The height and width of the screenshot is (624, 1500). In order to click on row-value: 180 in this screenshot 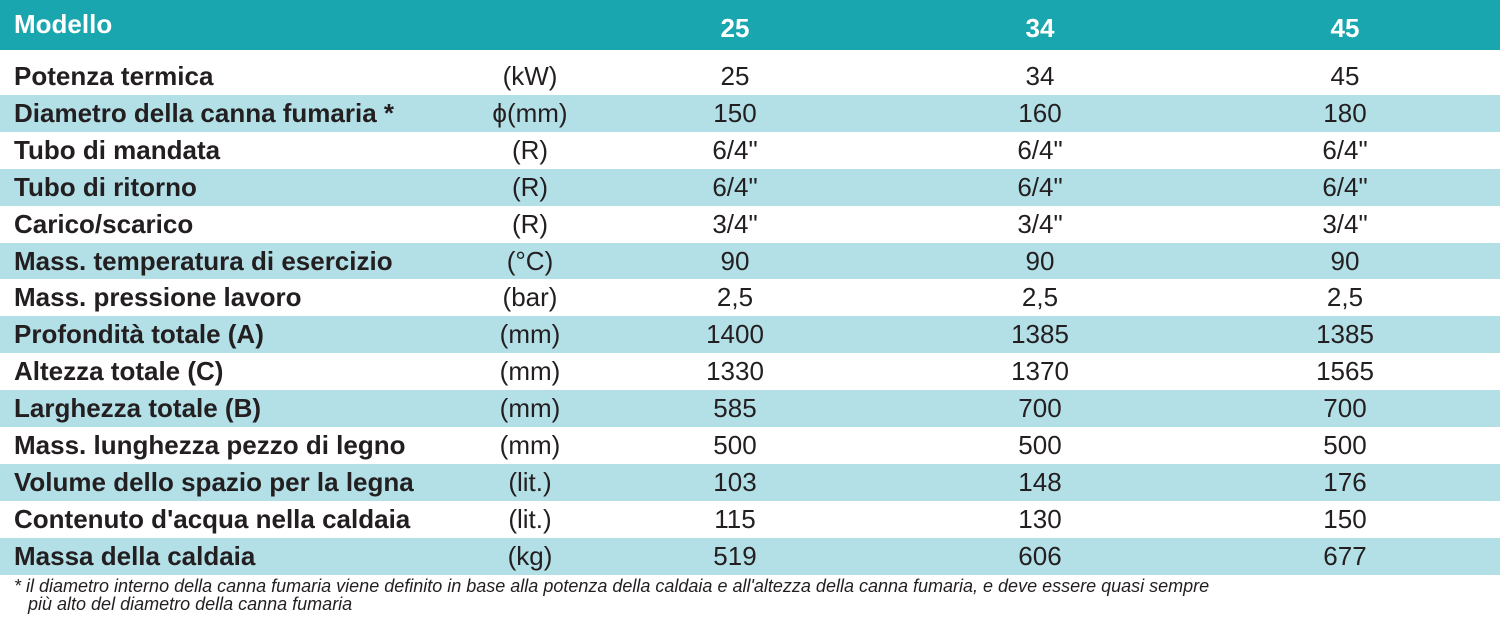, I will do `click(1345, 112)`.